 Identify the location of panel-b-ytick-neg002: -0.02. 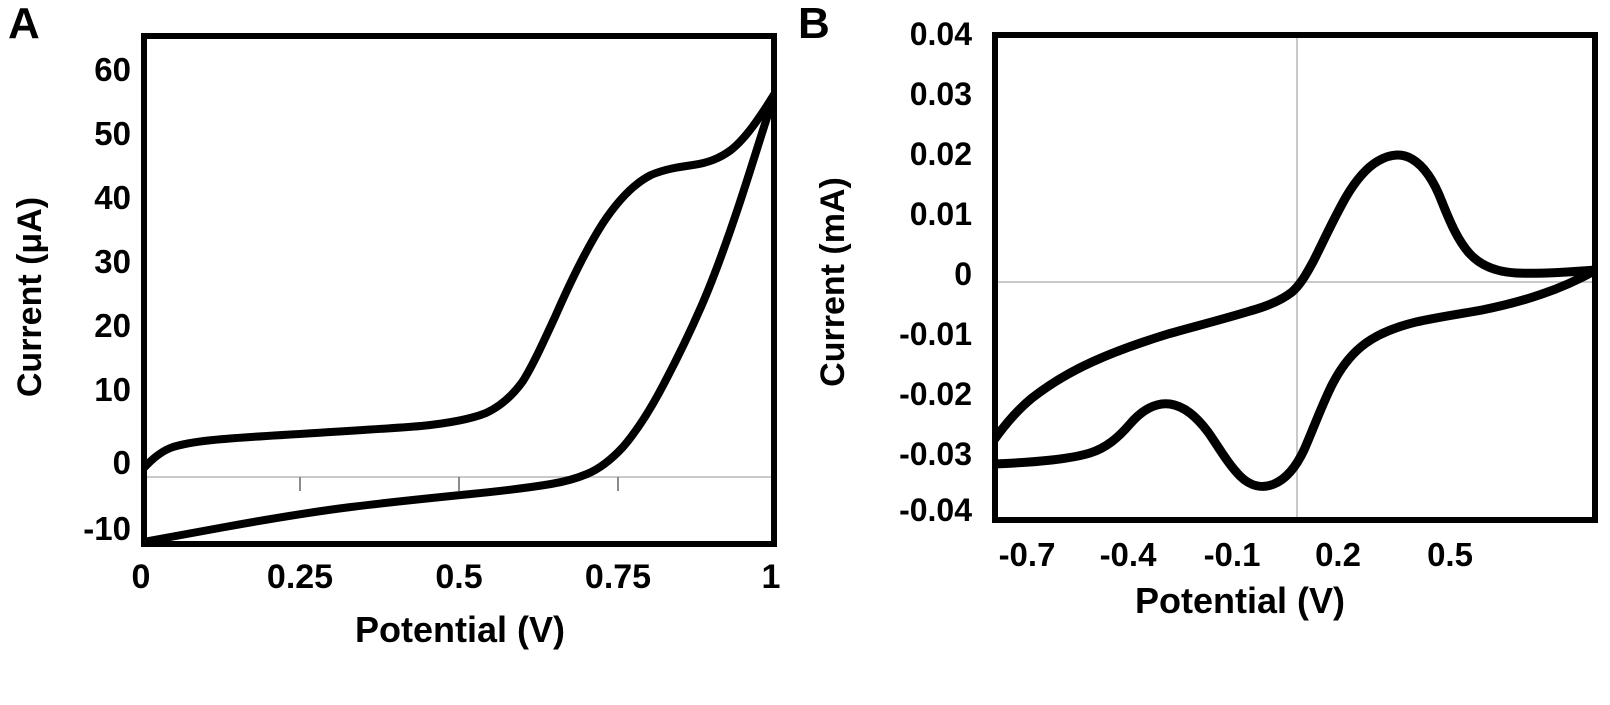
(935, 394).